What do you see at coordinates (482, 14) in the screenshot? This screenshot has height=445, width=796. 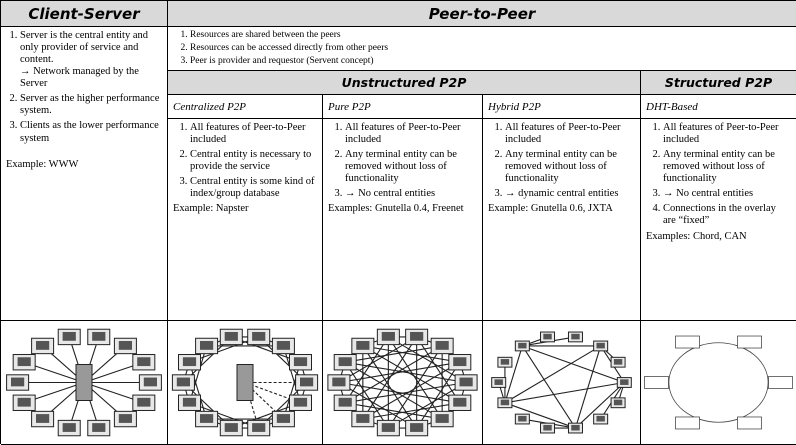 I see `header: Peer-to-Peer` at bounding box center [482, 14].